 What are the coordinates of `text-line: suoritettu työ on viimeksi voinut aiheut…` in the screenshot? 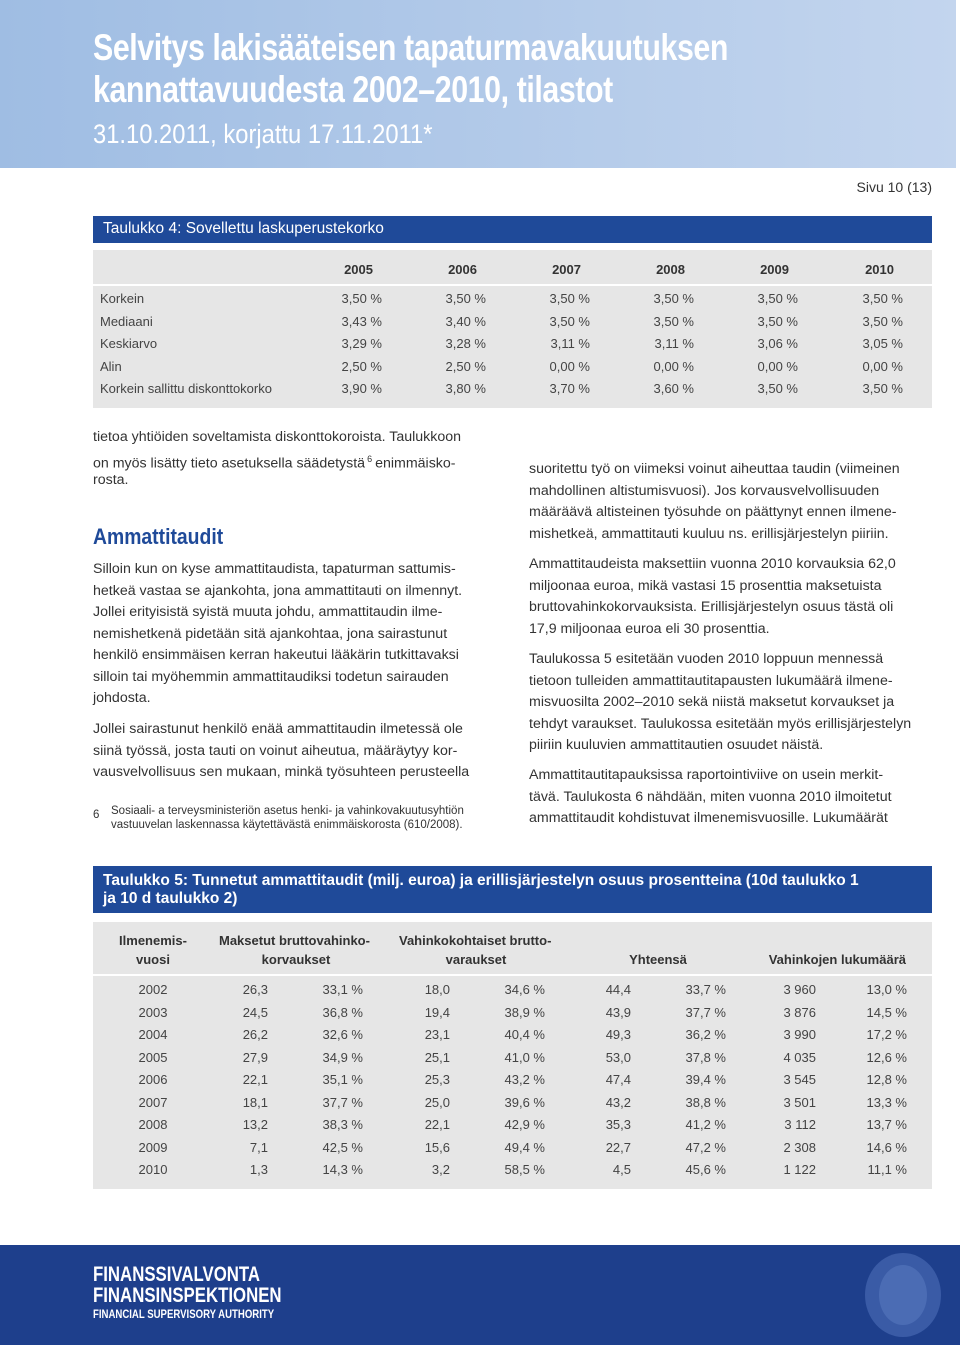 It's located at (714, 469).